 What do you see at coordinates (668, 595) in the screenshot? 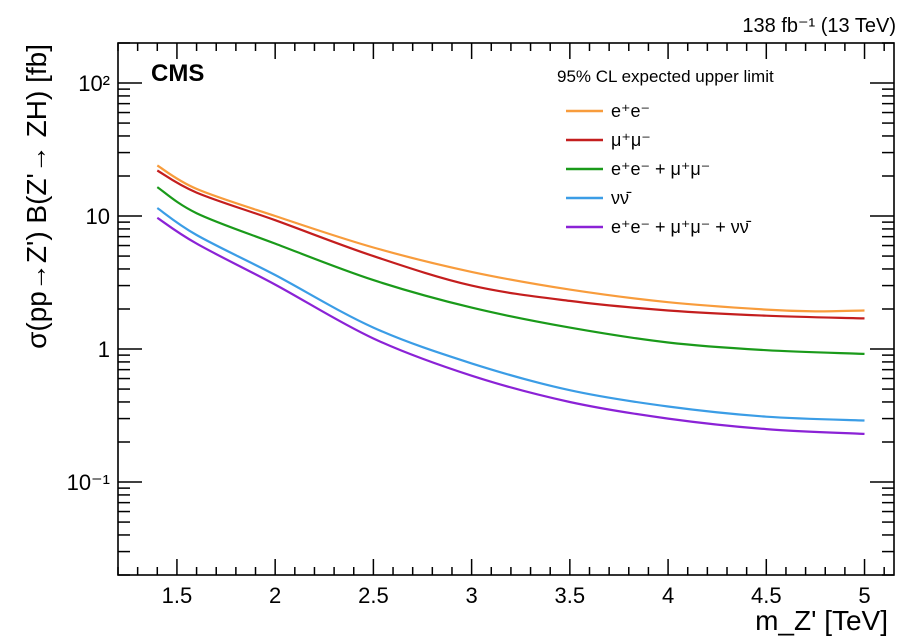
I see `x-tick-label: 4` at bounding box center [668, 595].